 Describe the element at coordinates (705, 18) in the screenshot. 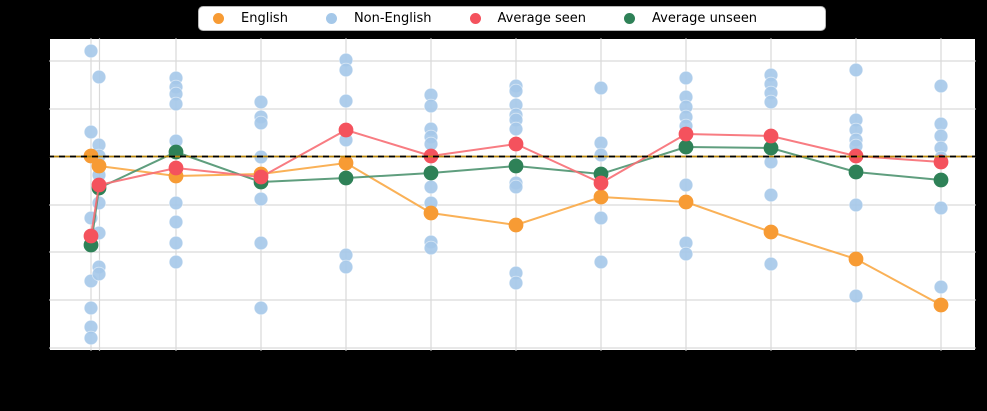

I see `legend-label-average-unseen: Average unseen` at that location.